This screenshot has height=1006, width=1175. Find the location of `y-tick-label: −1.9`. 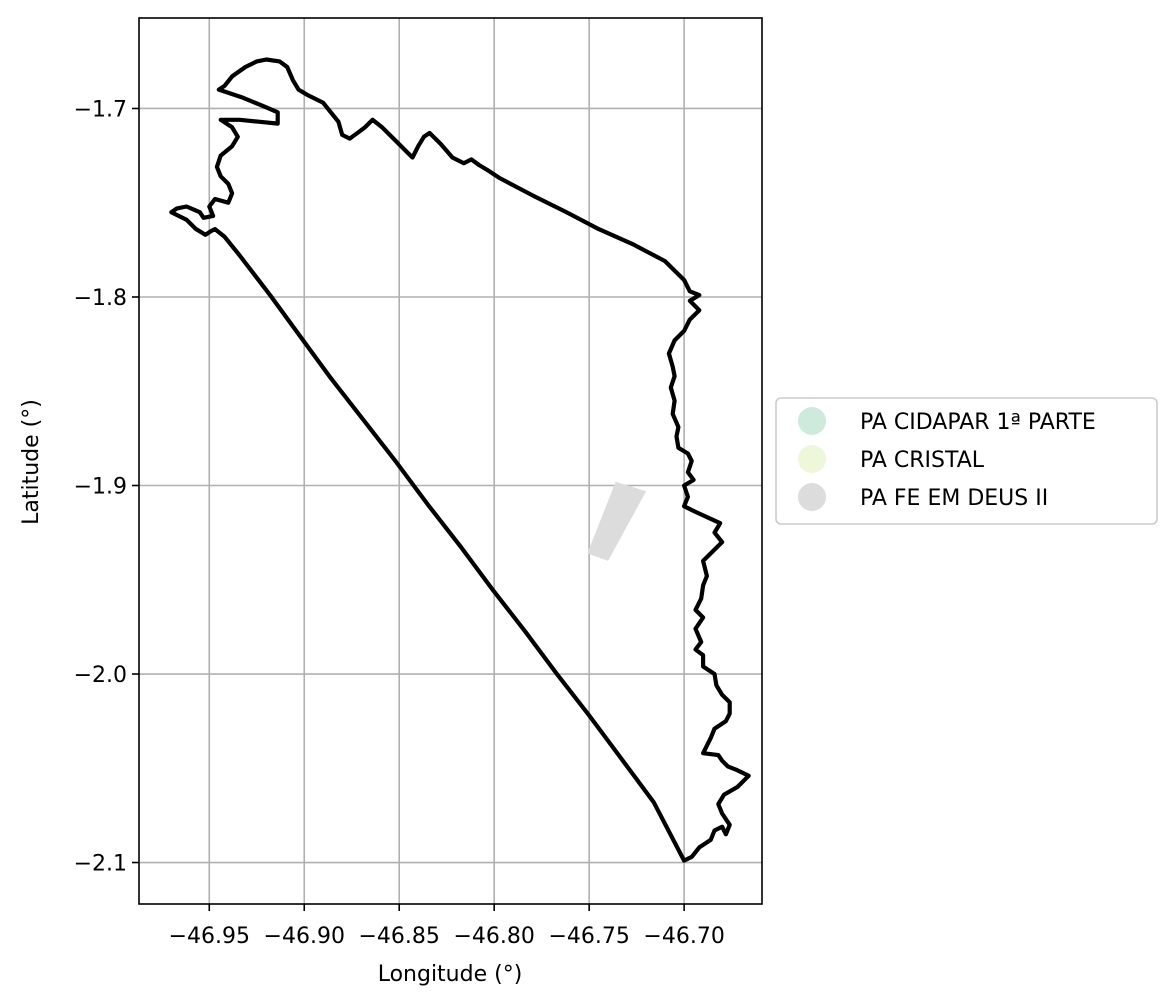

y-tick-label: −1.9 is located at coordinates (100, 487).